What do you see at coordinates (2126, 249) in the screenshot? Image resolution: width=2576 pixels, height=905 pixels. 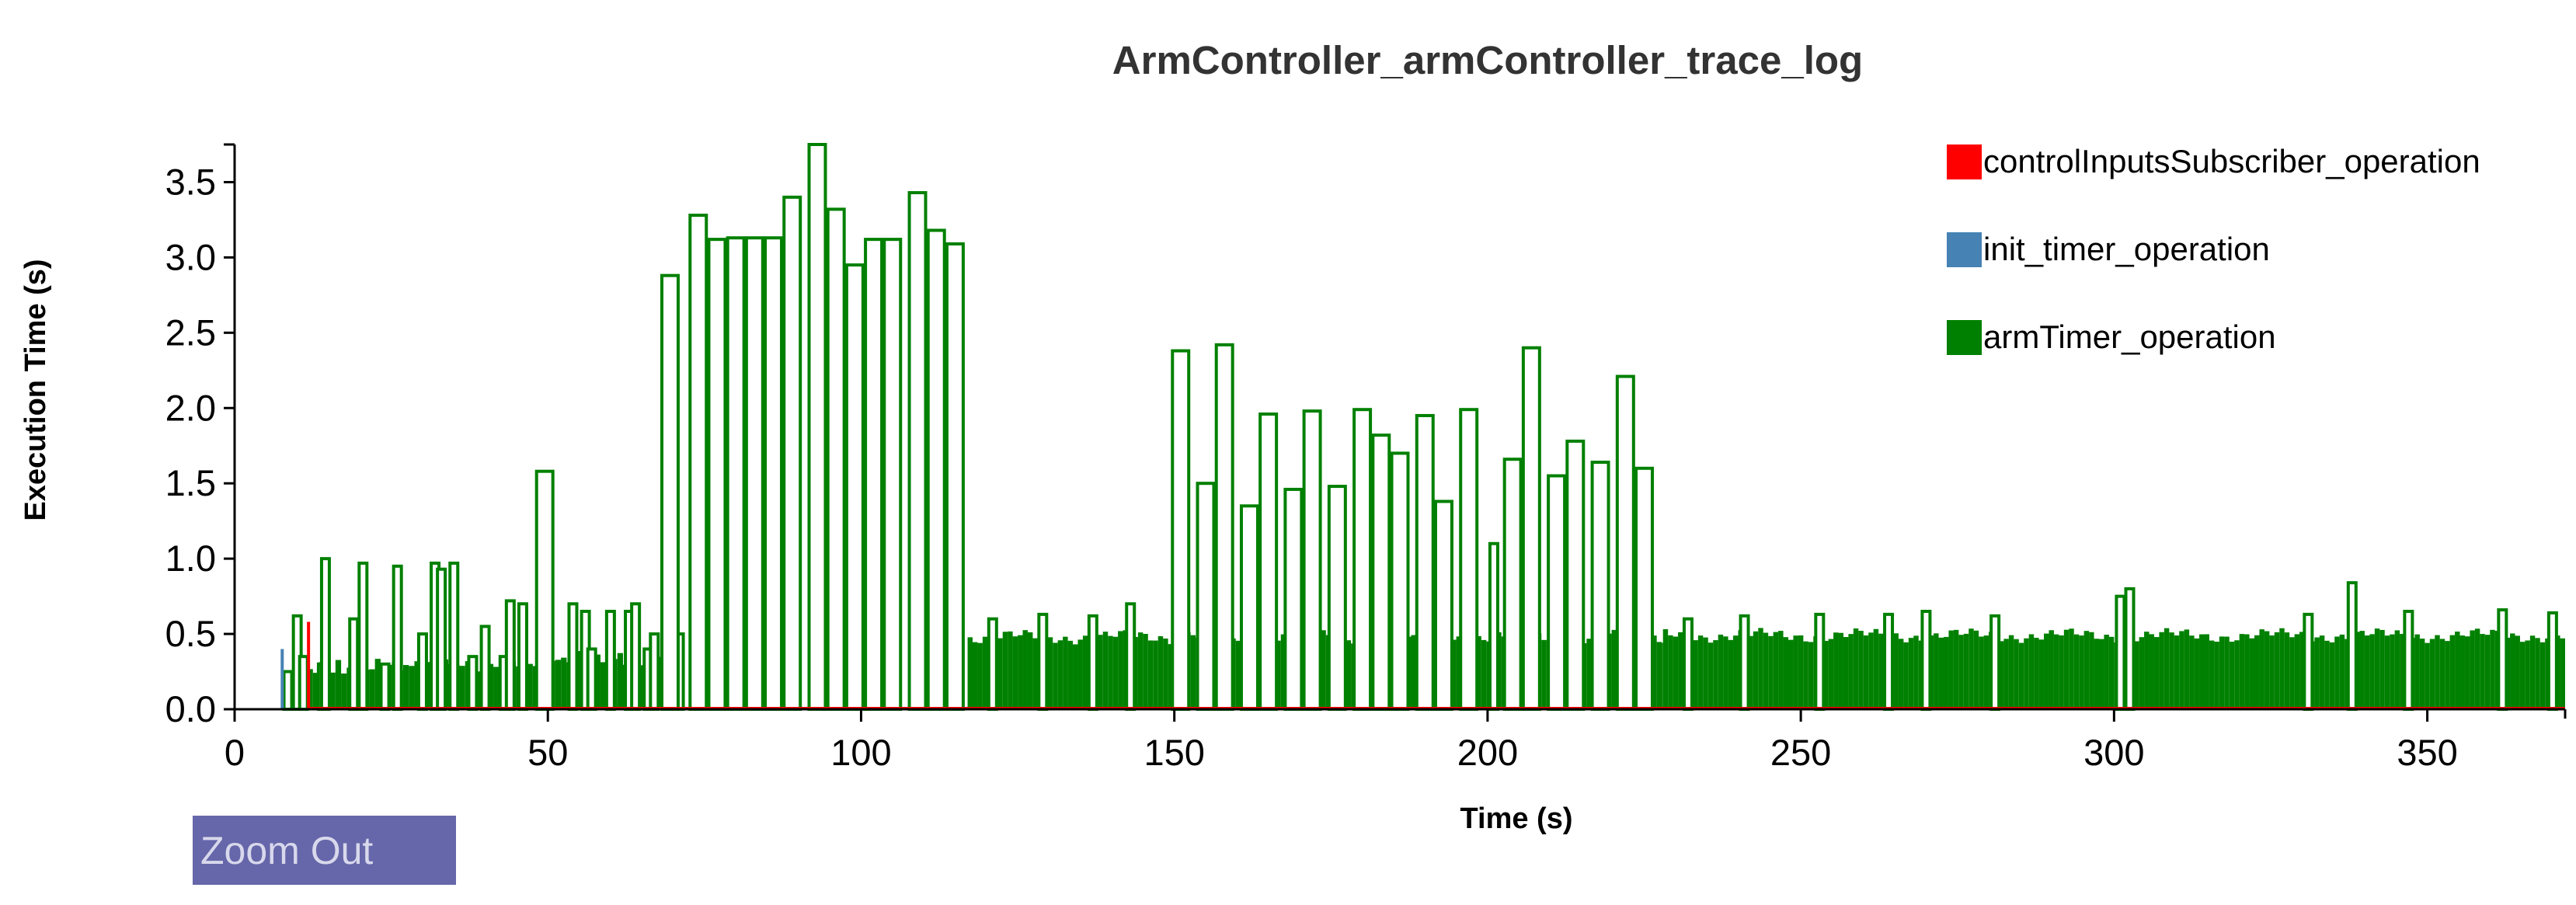 I see `legend-label: init_timer_operation` at bounding box center [2126, 249].